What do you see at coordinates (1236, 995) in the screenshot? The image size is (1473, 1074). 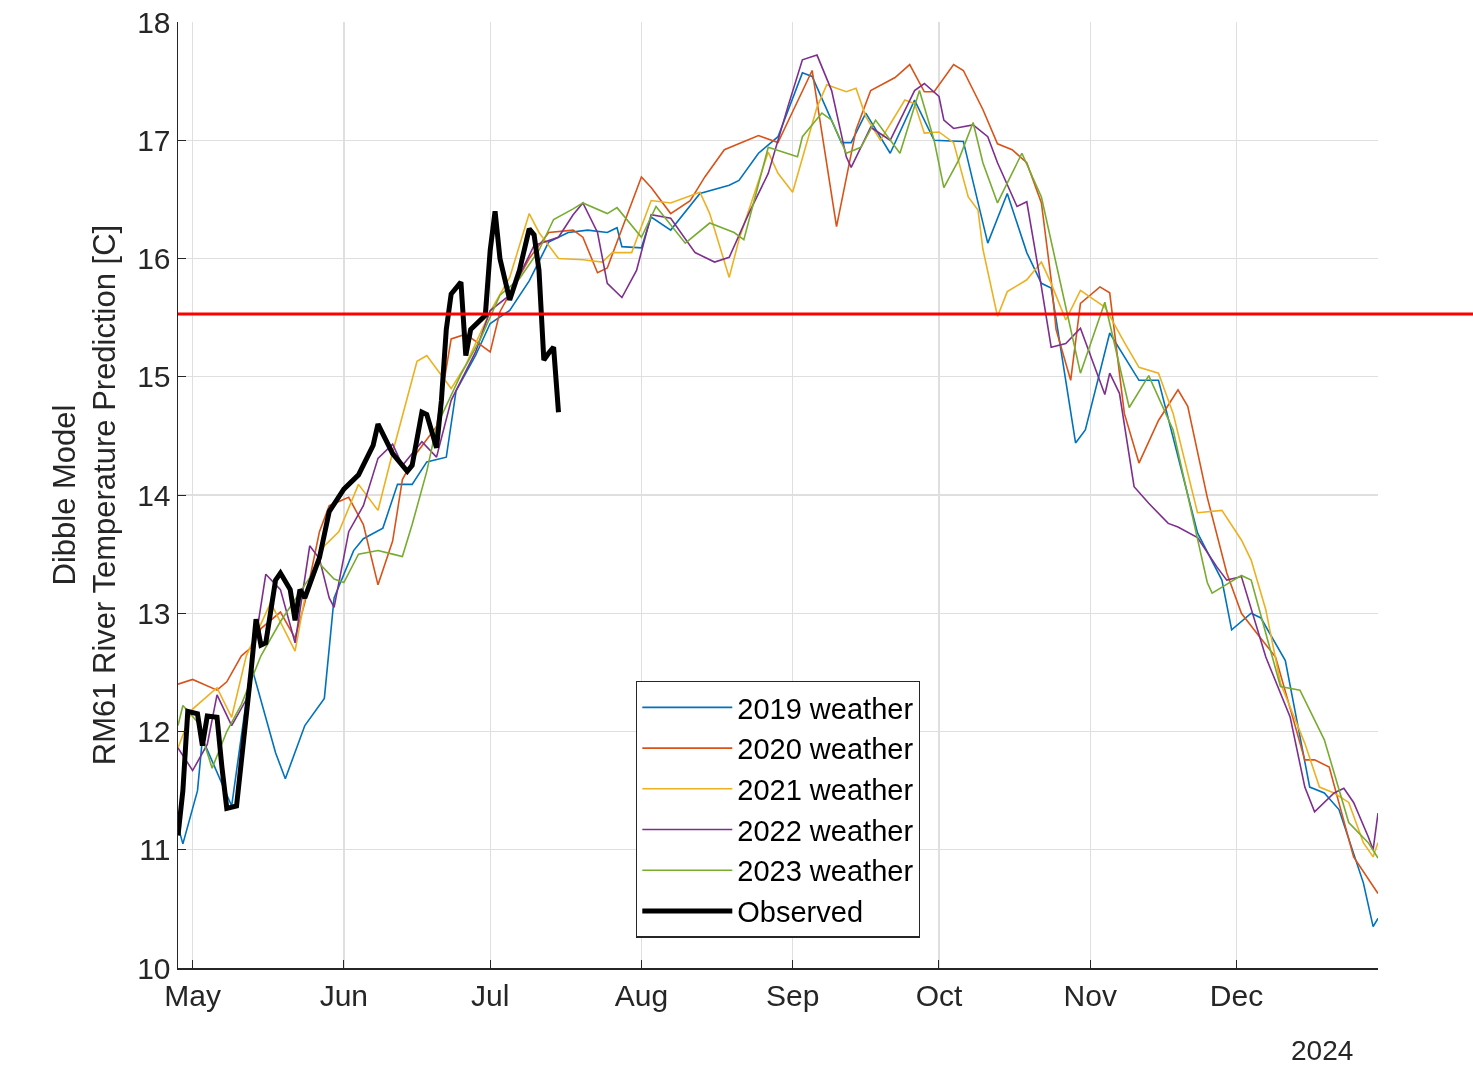 I see `x-tick-label: Dec` at bounding box center [1236, 995].